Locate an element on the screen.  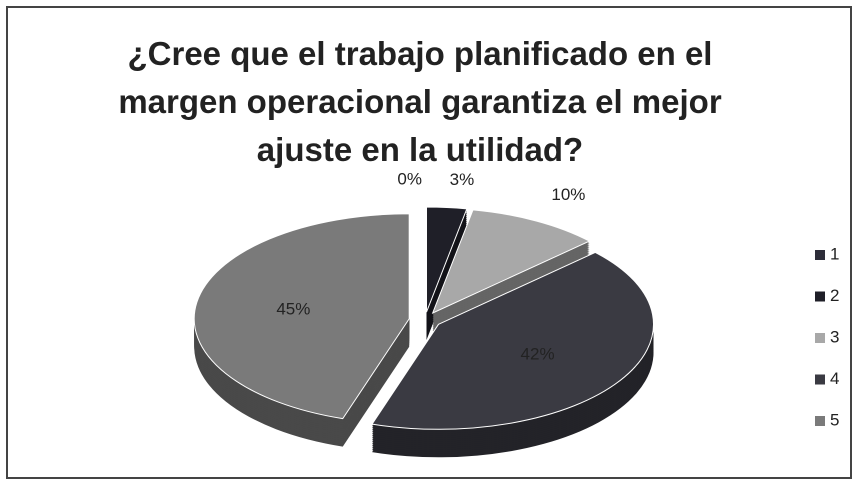
legend-label: 1 is located at coordinates (834, 253).